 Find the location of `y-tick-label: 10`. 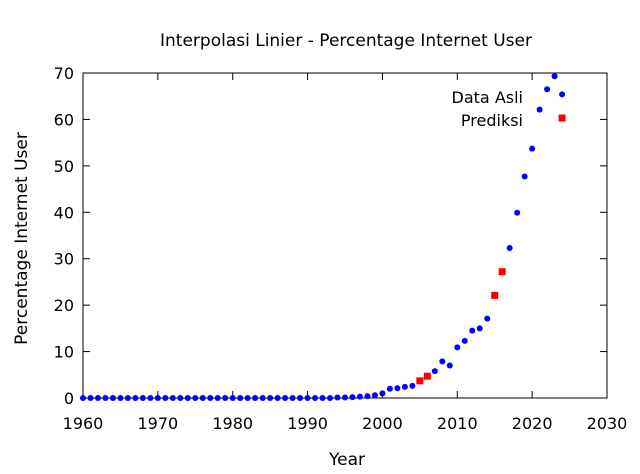

y-tick-label: 10 is located at coordinates (64, 352).